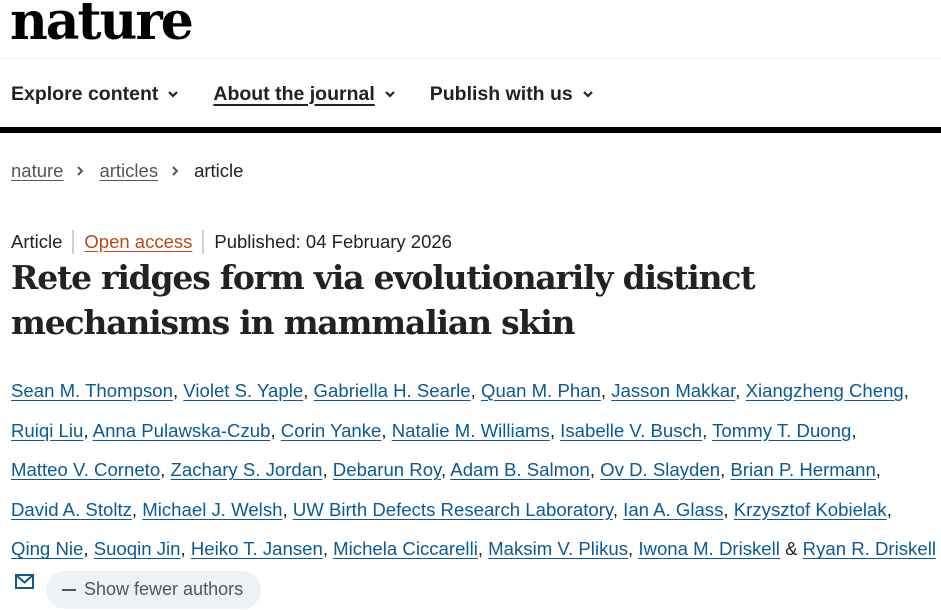 The width and height of the screenshot is (941, 610). Describe the element at coordinates (246, 470) in the screenshot. I see `author-link: Zachary S. Jordan` at that location.